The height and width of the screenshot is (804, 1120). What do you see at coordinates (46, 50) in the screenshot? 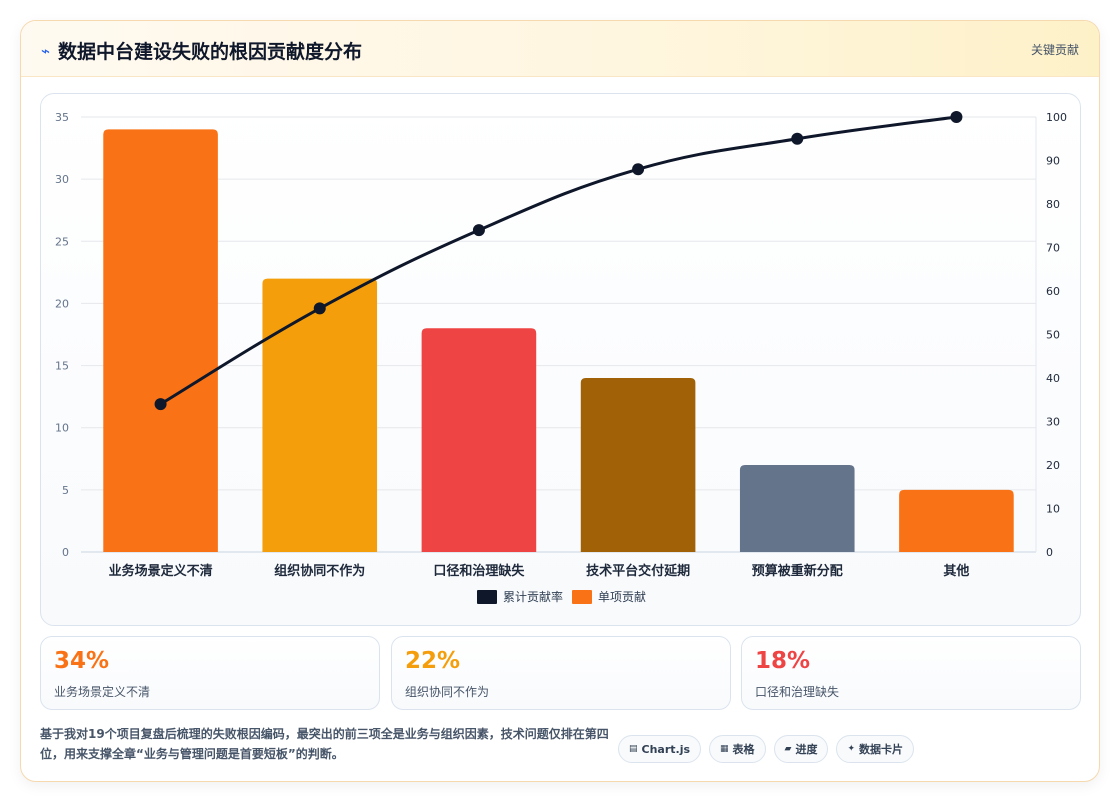
I see `zap-icon: ⌁` at bounding box center [46, 50].